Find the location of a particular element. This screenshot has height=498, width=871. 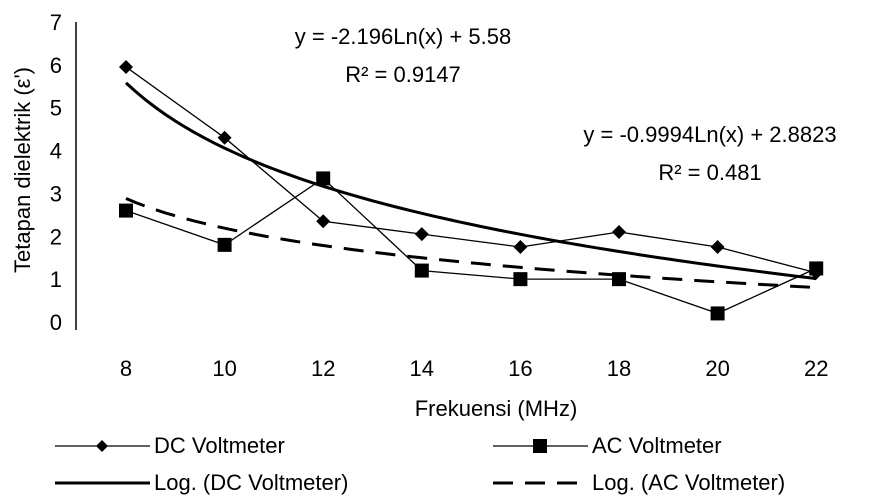

x-tick-label: 8 is located at coordinates (126, 368).